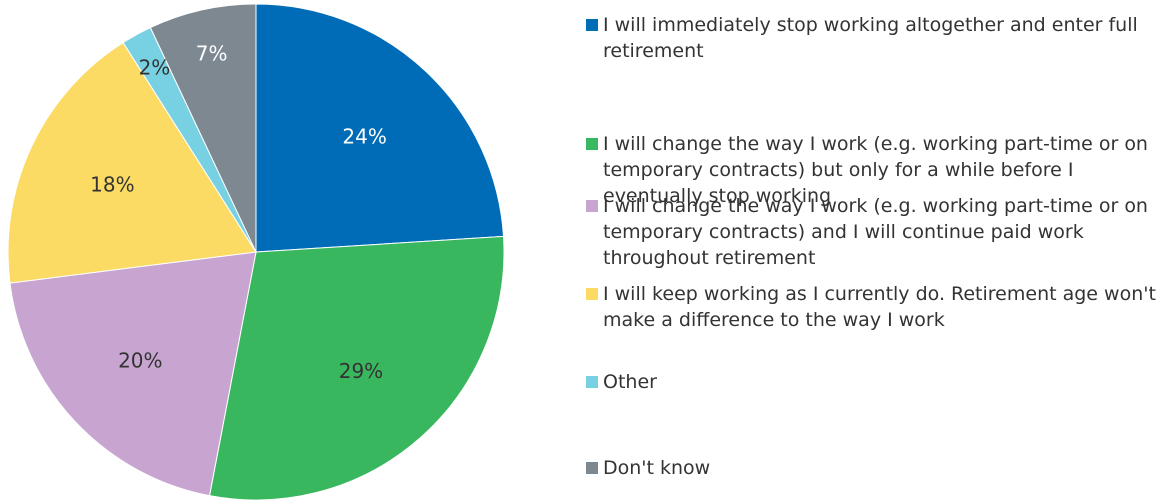  I want to click on legend-item-other: Other, so click(873, 382).